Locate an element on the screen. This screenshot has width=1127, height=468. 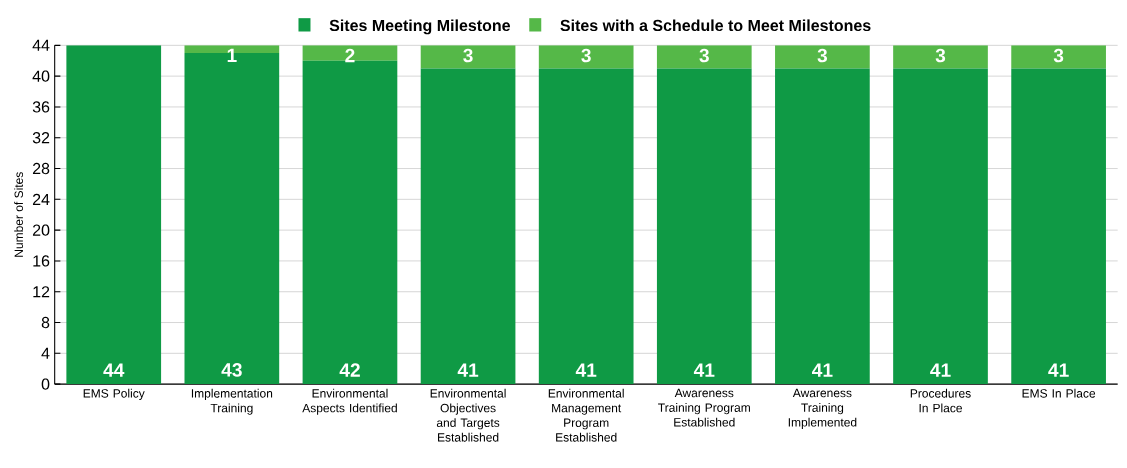
x-tick-label: EMS Policy is located at coordinates (114, 394).